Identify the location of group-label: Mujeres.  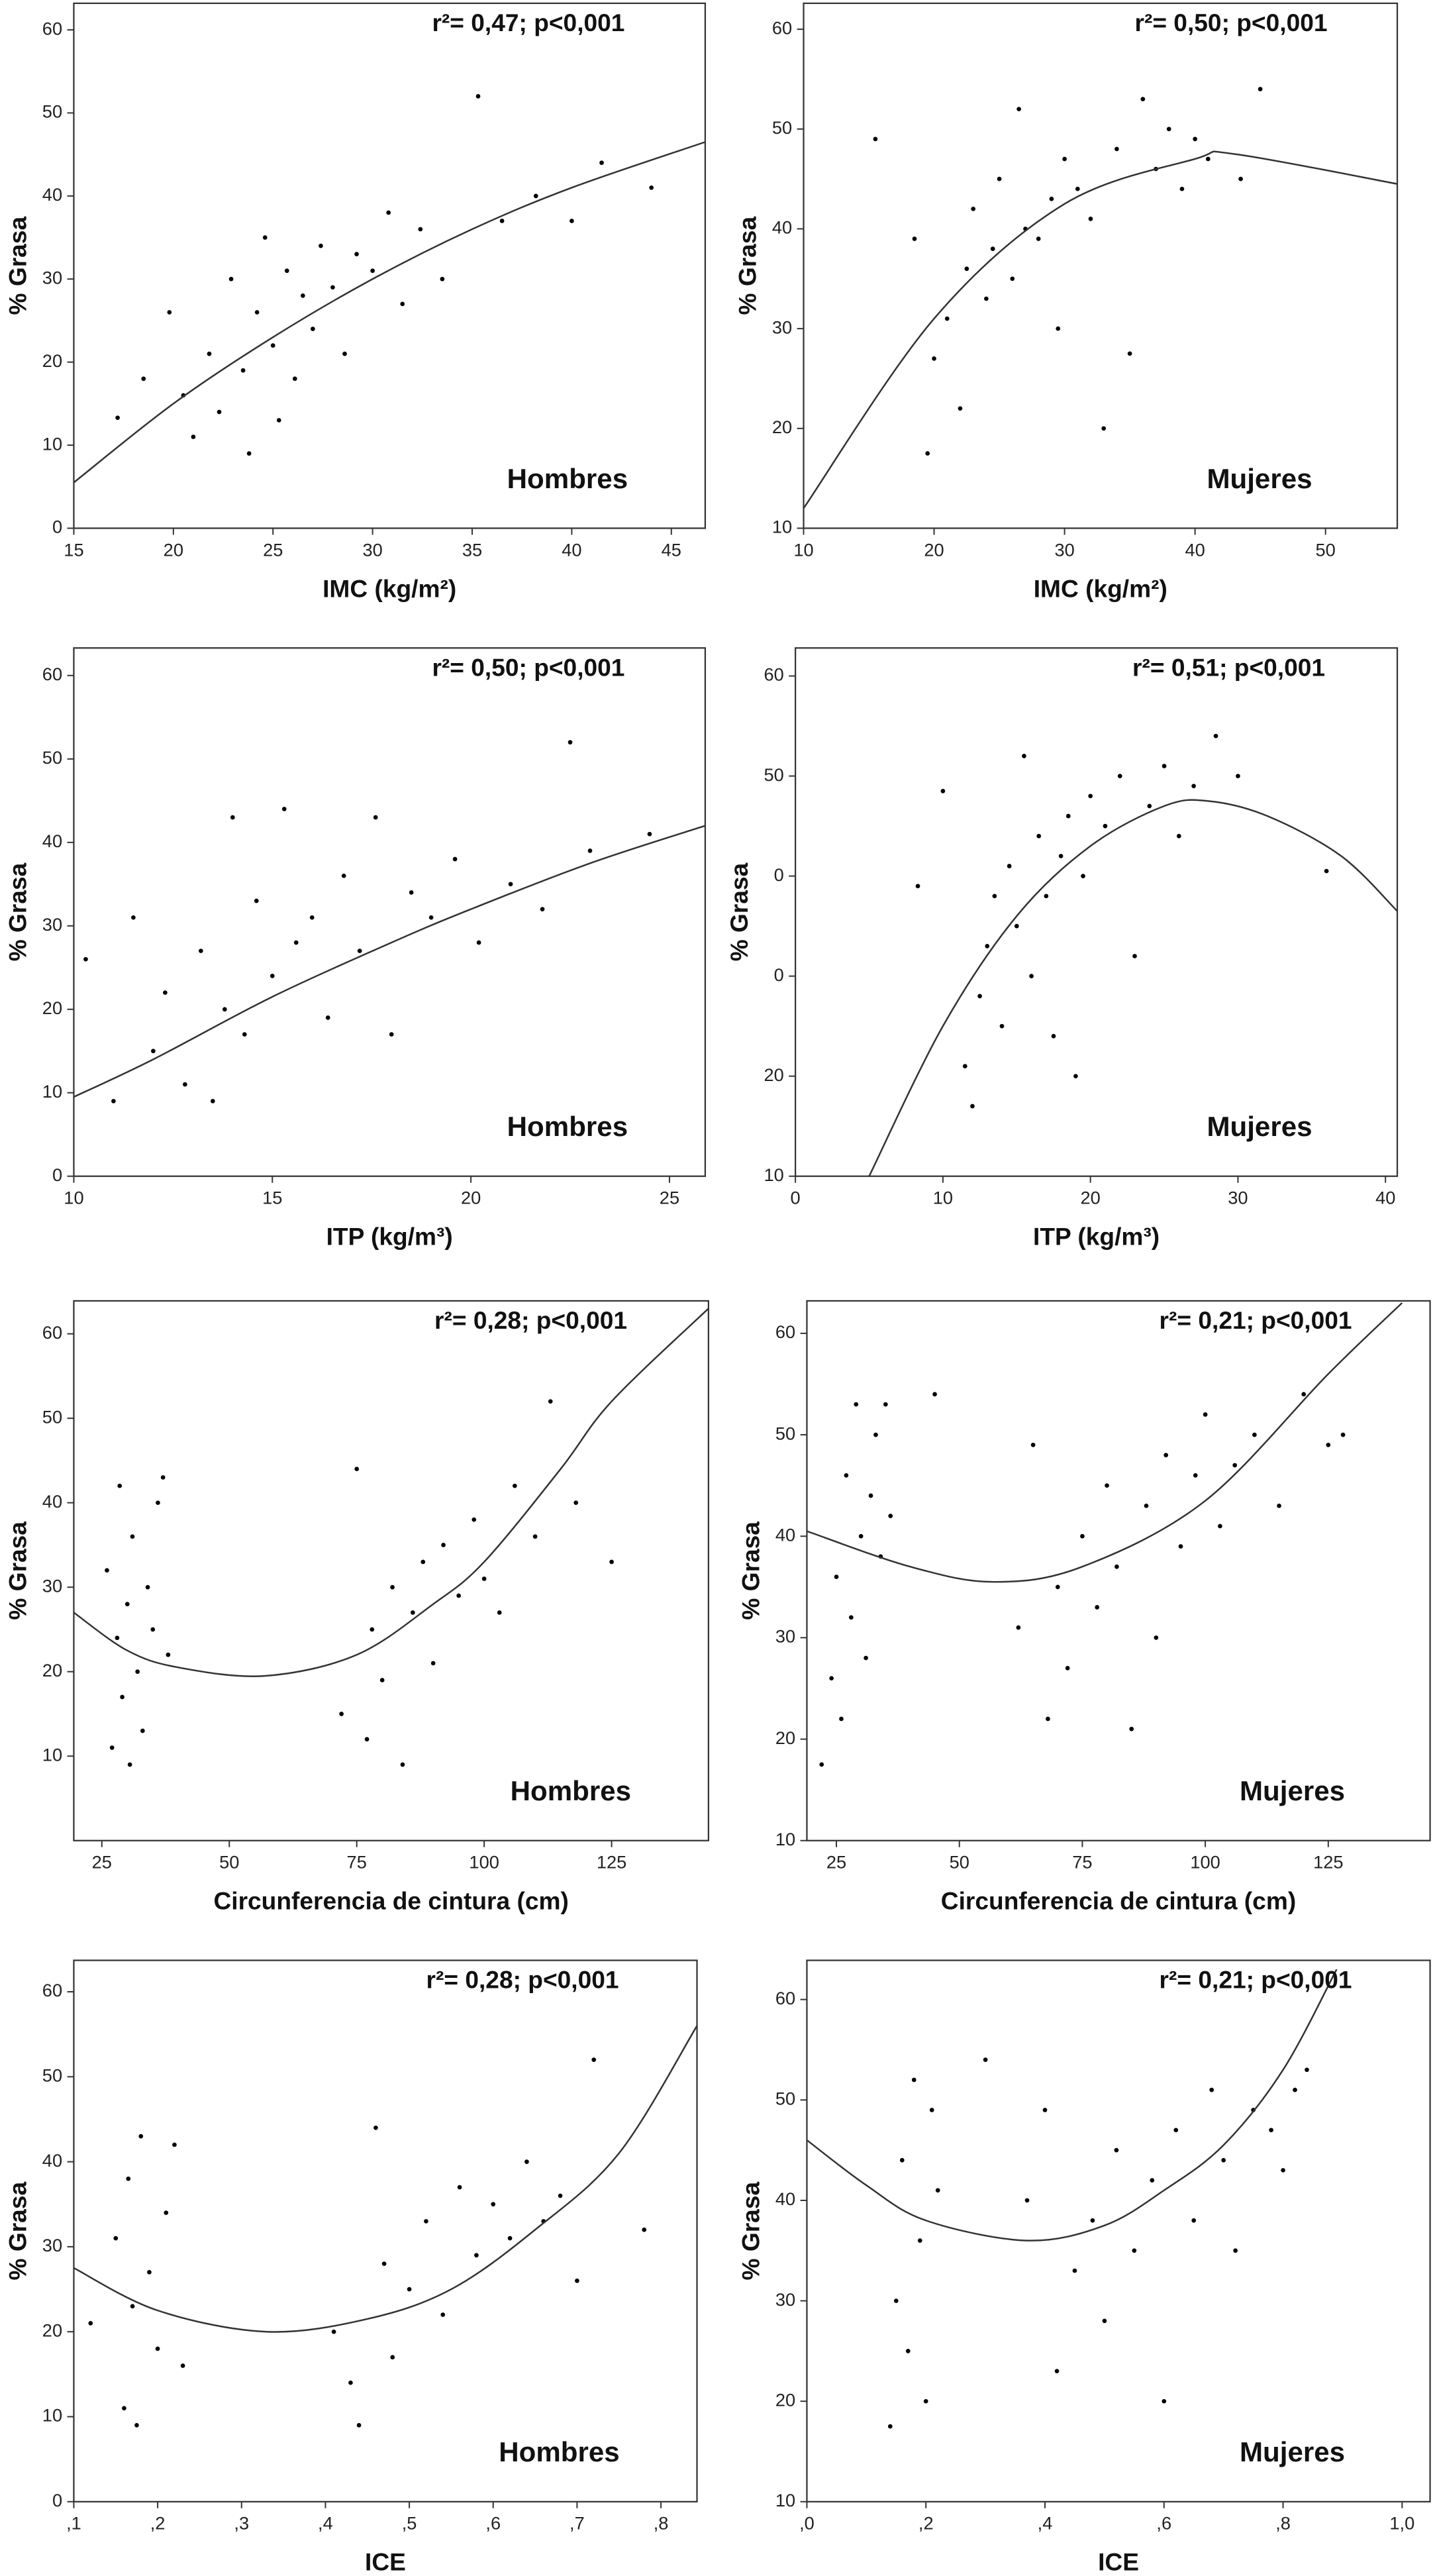
(1259, 1126).